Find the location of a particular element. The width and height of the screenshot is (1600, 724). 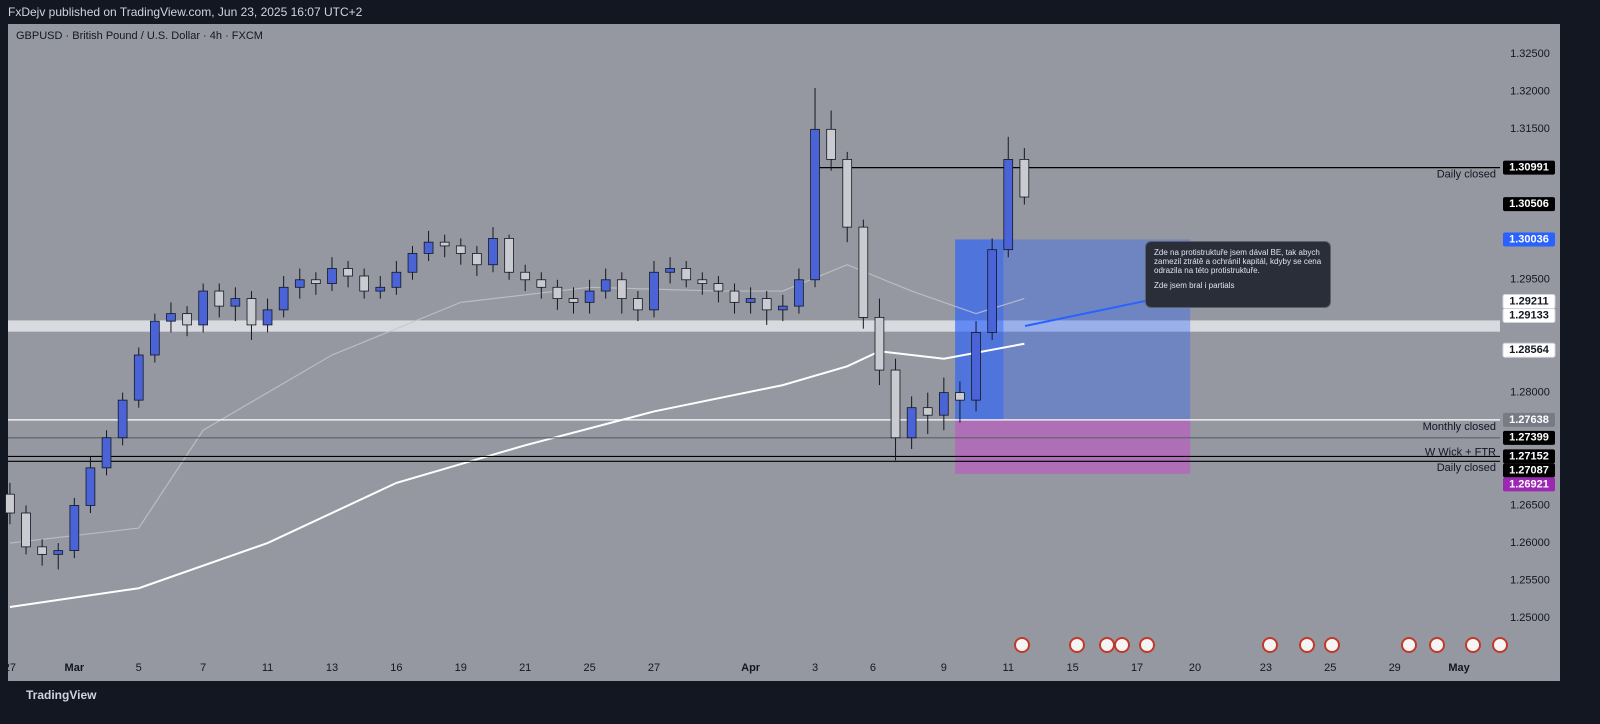

level-label: W Wick + FTR is located at coordinates (1460, 452).